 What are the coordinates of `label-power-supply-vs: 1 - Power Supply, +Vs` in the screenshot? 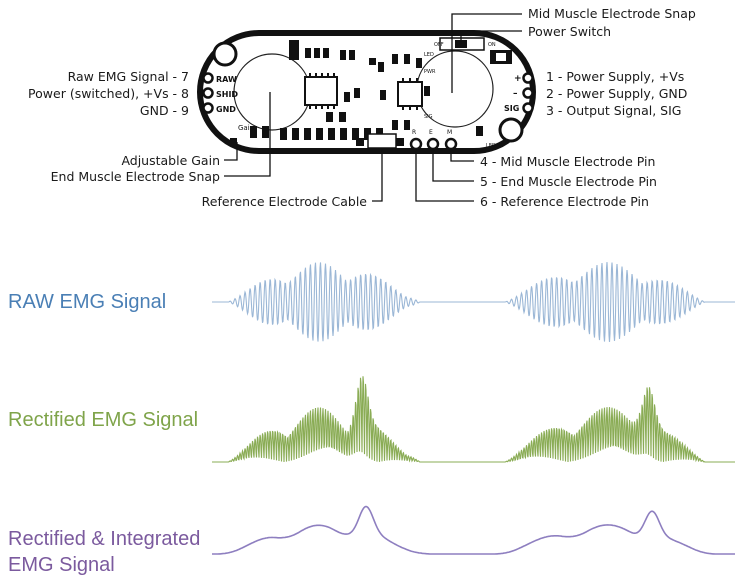 It's located at (615, 76).